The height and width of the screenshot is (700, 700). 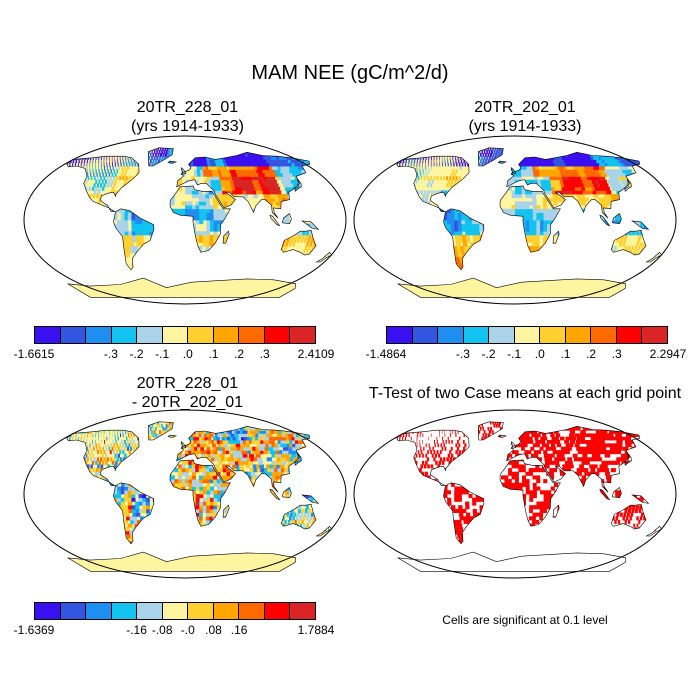 What do you see at coordinates (513, 445) in the screenshot?
I see `coastline-great-britain` at bounding box center [513, 445].